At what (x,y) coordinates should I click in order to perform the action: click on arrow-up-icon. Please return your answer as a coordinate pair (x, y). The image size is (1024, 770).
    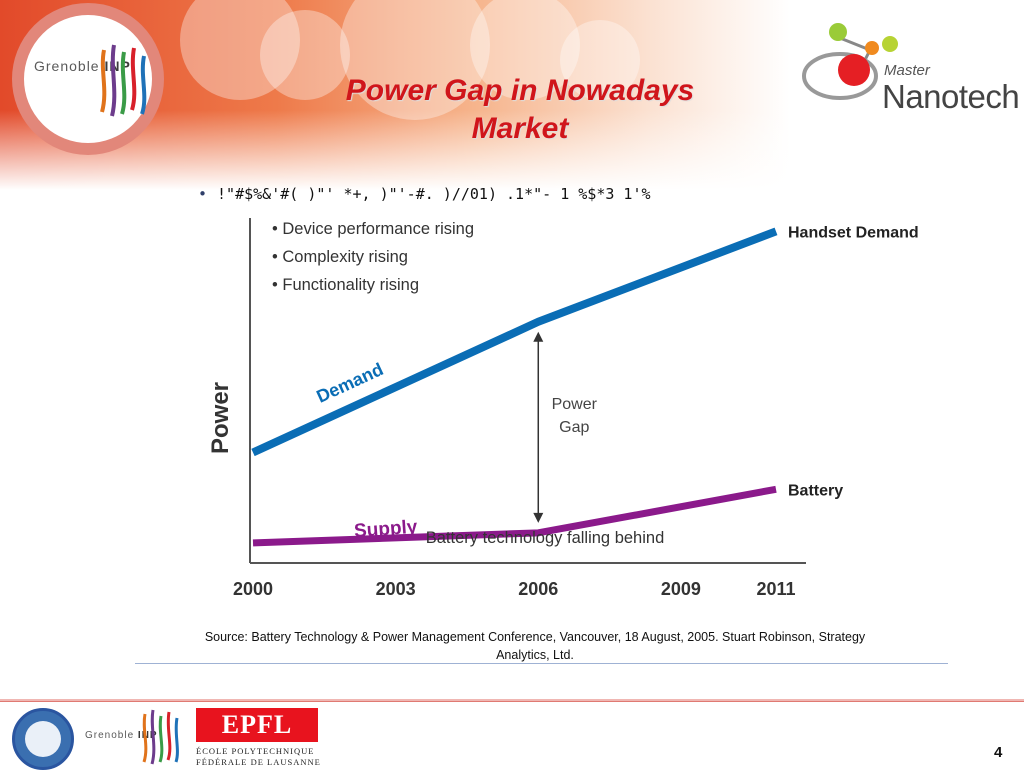
    Looking at the image, I should click on (538, 336).